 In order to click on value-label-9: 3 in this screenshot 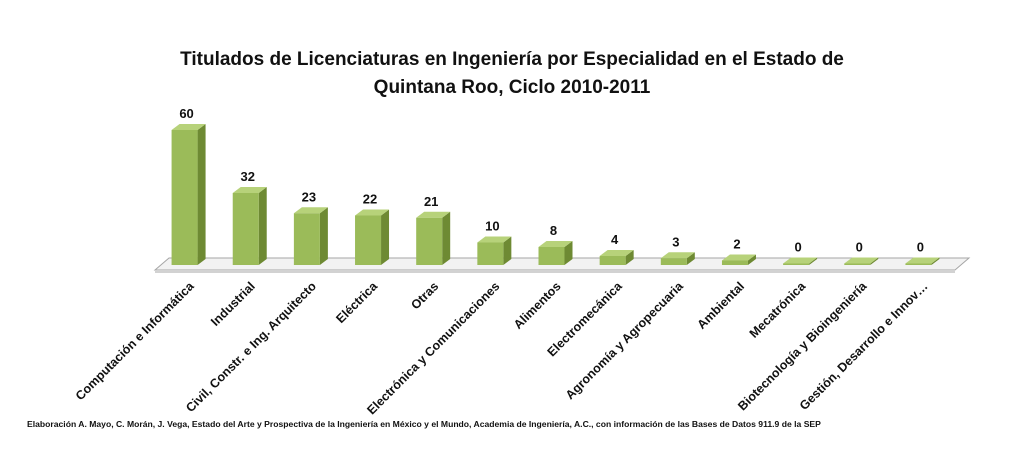, I will do `click(675, 241)`.